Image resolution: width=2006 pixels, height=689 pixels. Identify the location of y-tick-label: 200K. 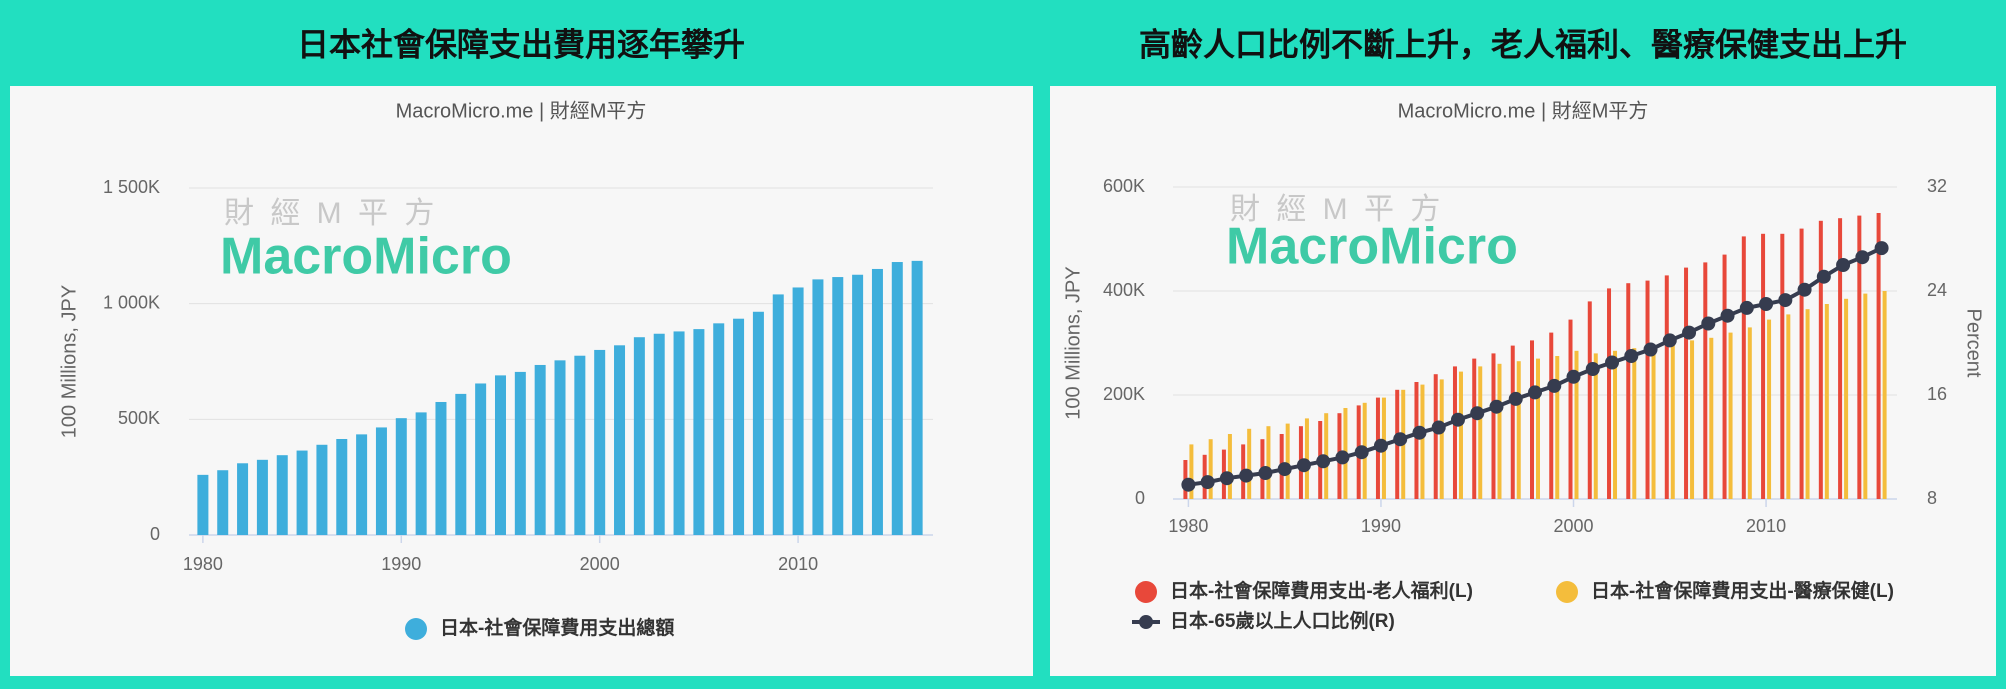
(1124, 394).